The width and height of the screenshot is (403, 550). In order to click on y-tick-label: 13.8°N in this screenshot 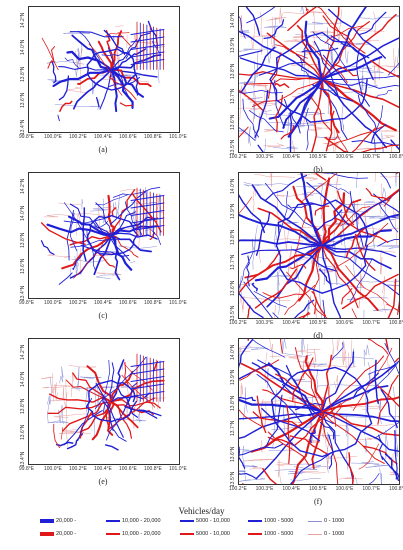, I will do `click(23, 406)`.